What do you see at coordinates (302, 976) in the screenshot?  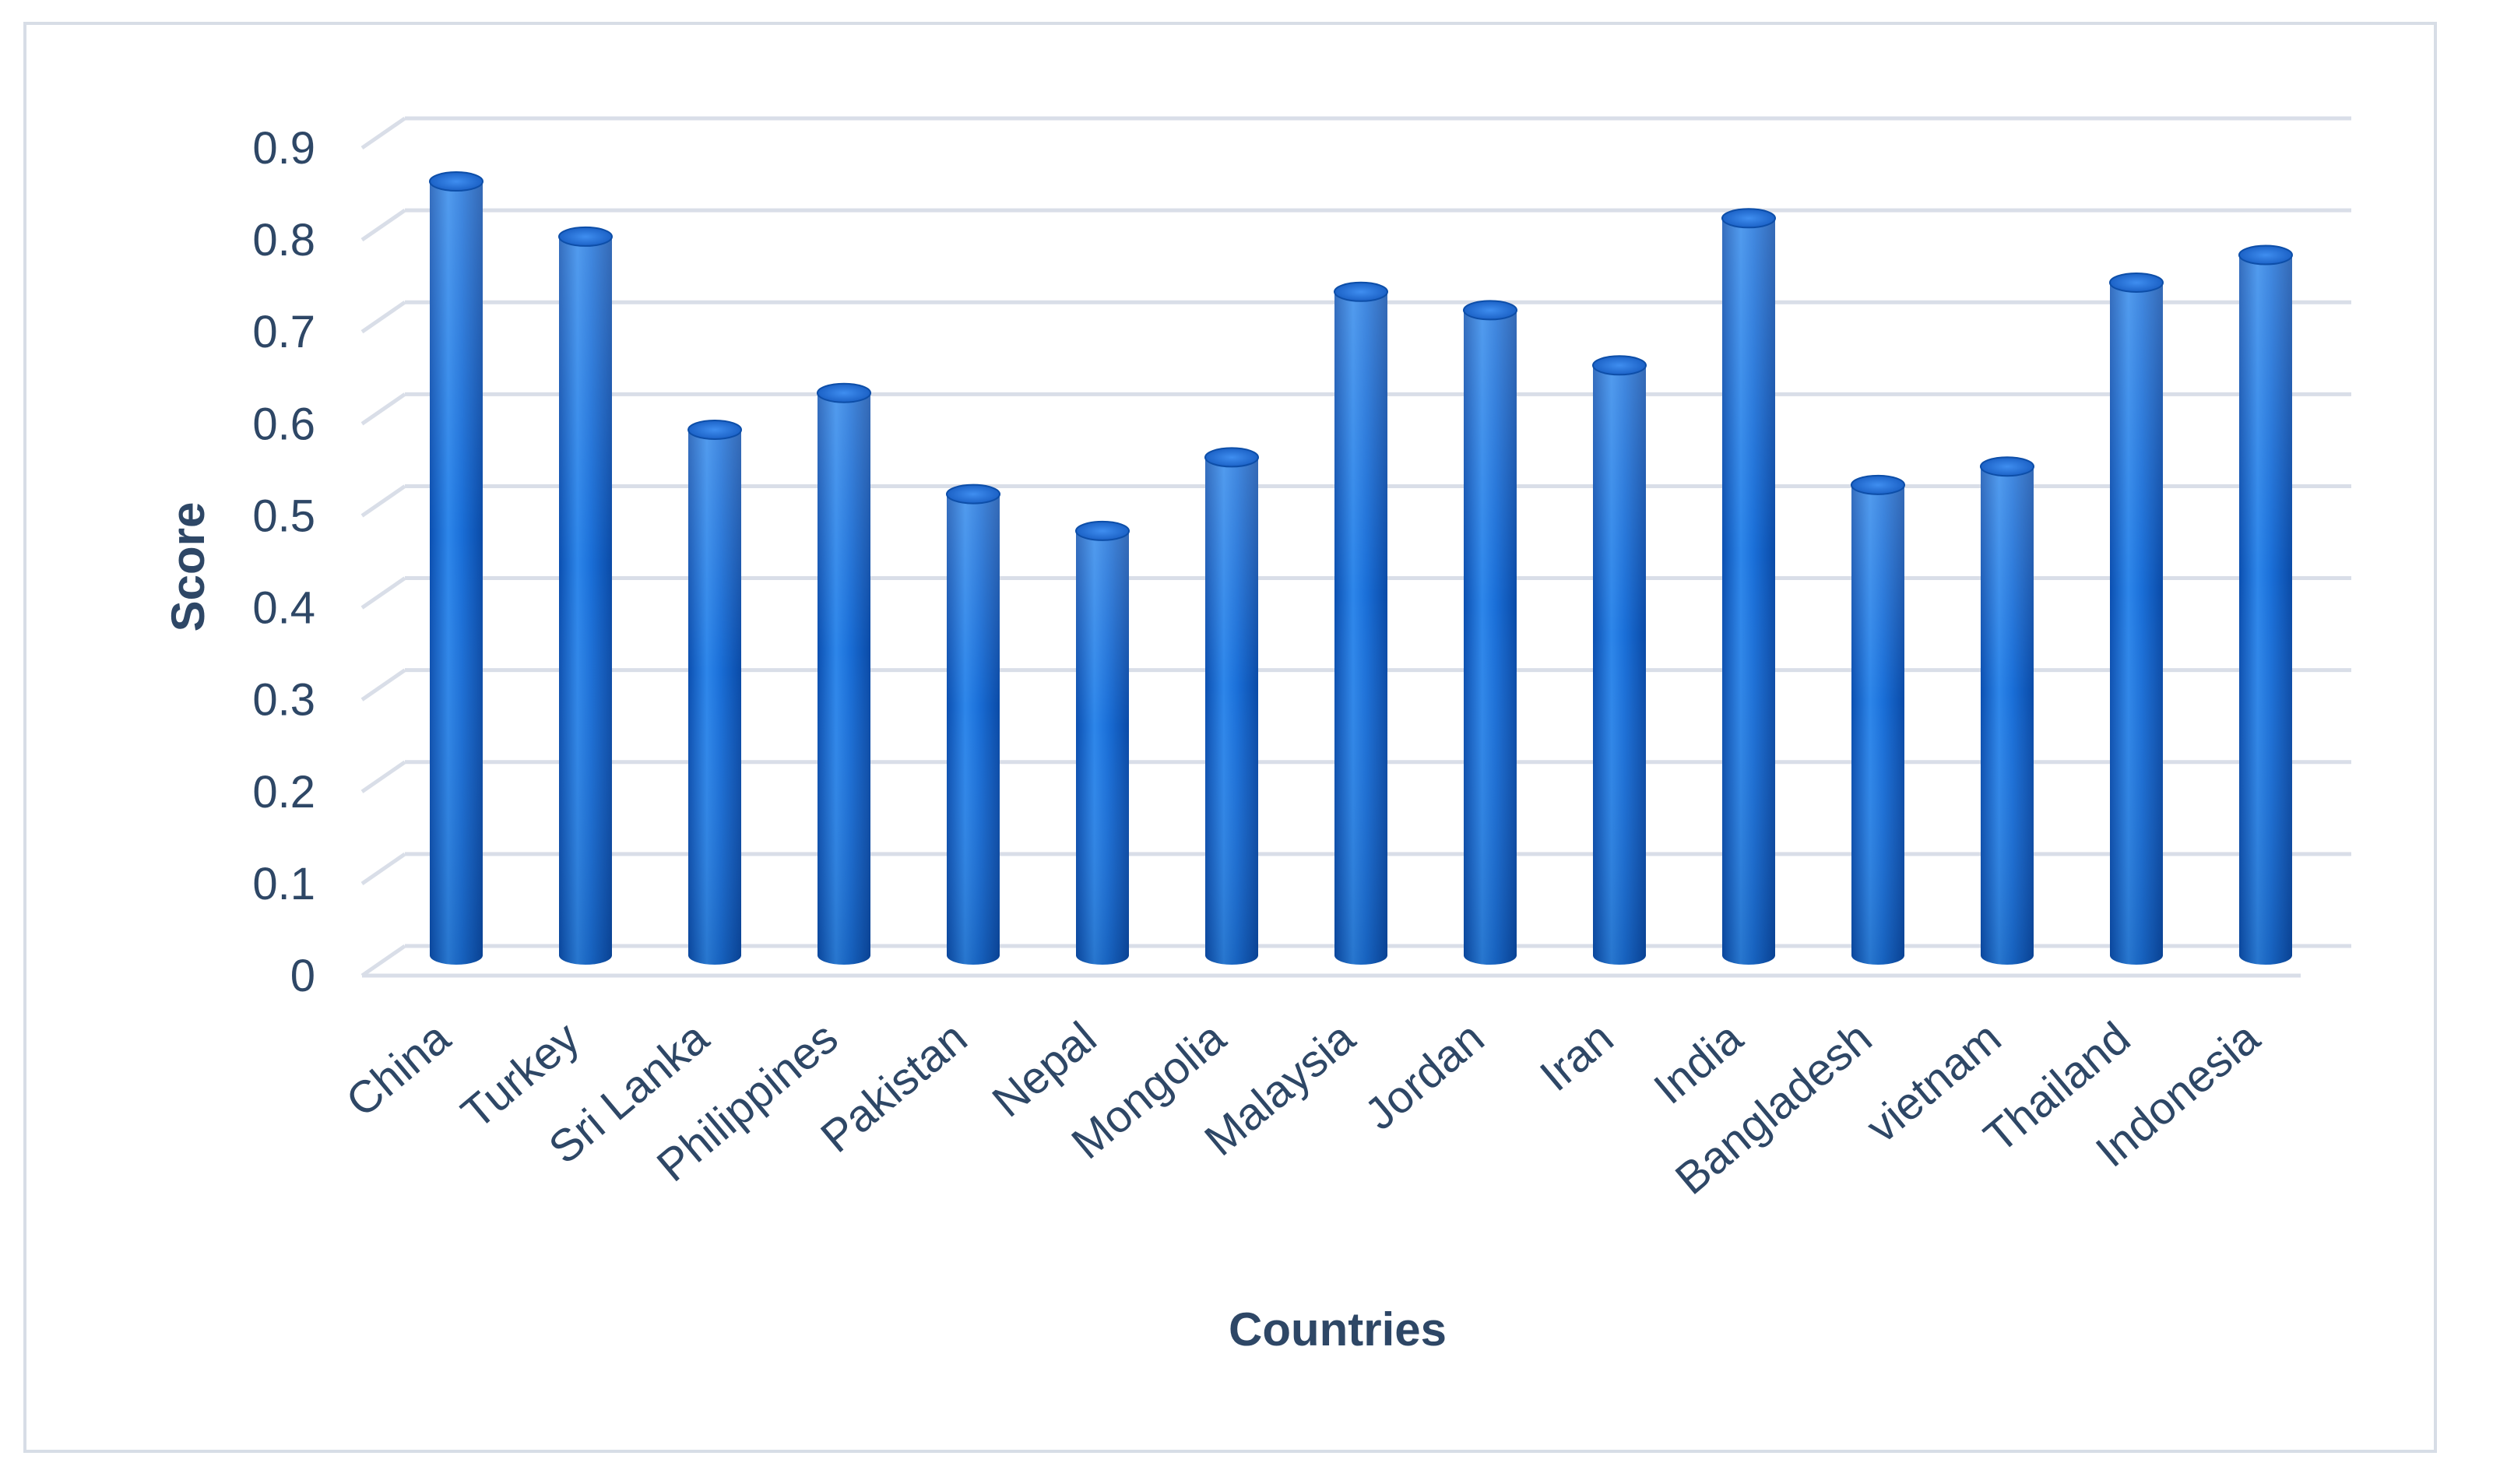 I see `y-tick-label: 0` at bounding box center [302, 976].